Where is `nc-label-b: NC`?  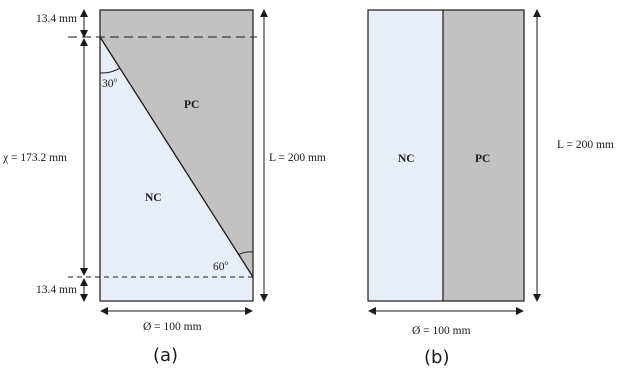
nc-label-b: NC is located at coordinates (406, 159).